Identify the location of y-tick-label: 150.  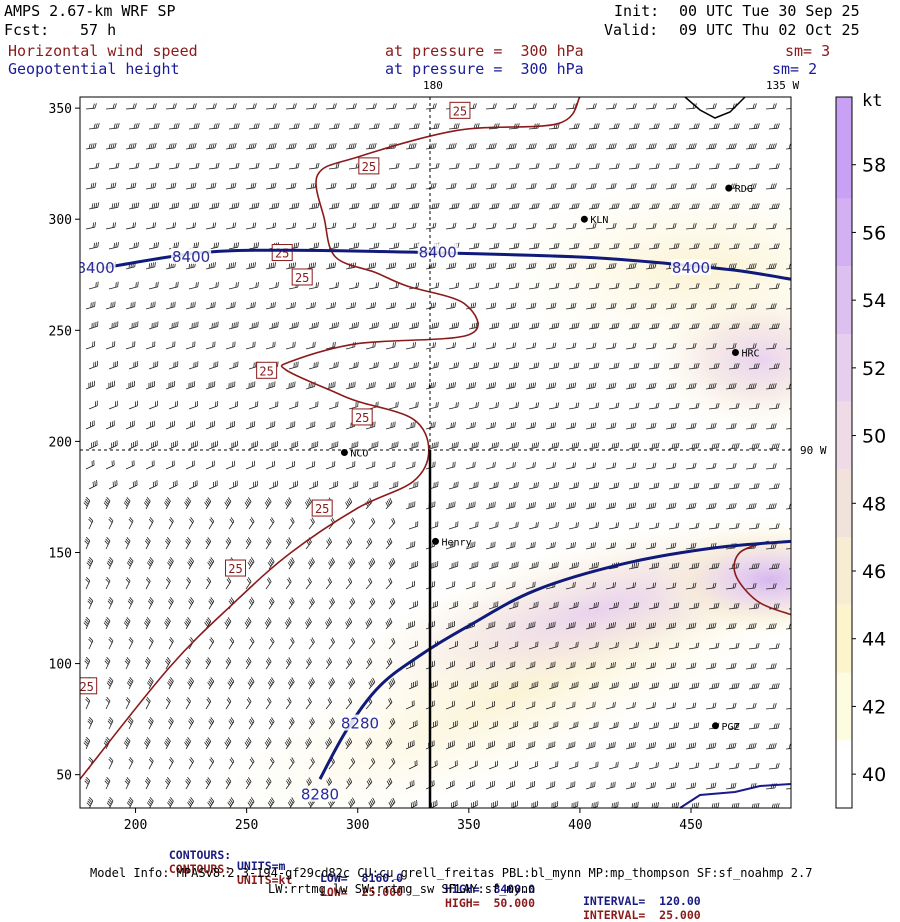
(60, 553).